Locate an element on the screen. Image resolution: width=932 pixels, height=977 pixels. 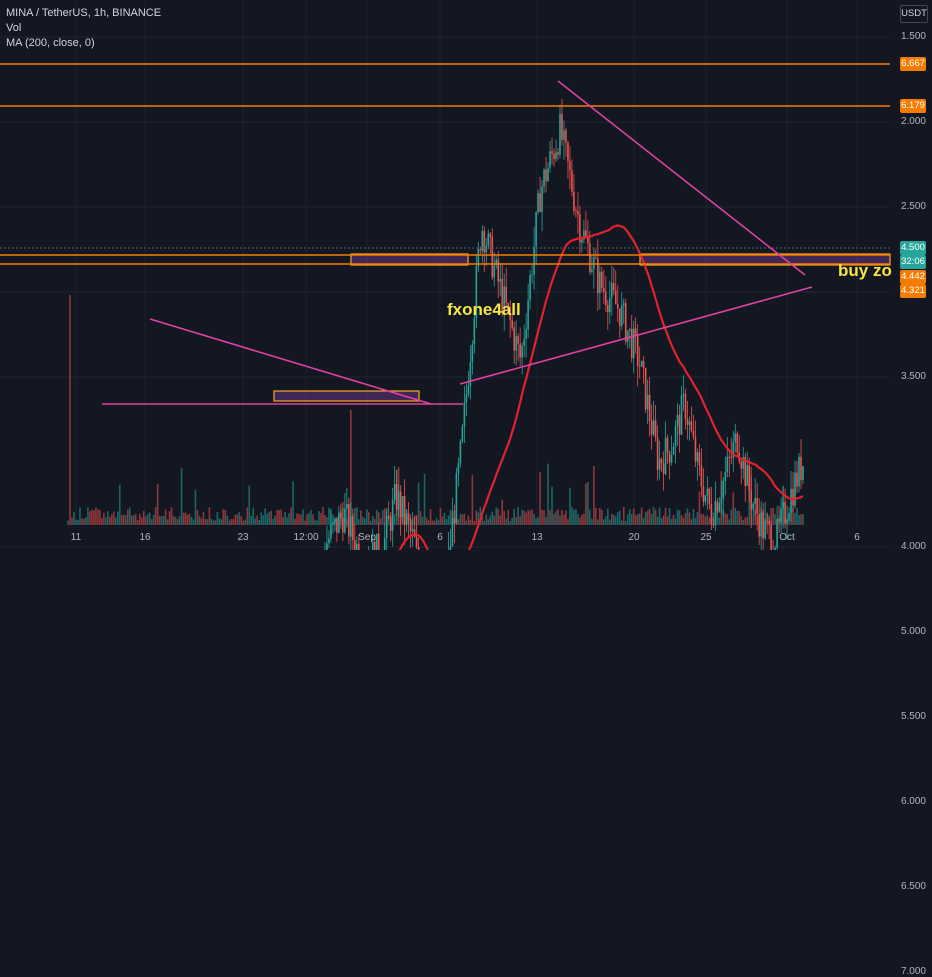
volume-indicator-label: Vol is located at coordinates (14, 28).